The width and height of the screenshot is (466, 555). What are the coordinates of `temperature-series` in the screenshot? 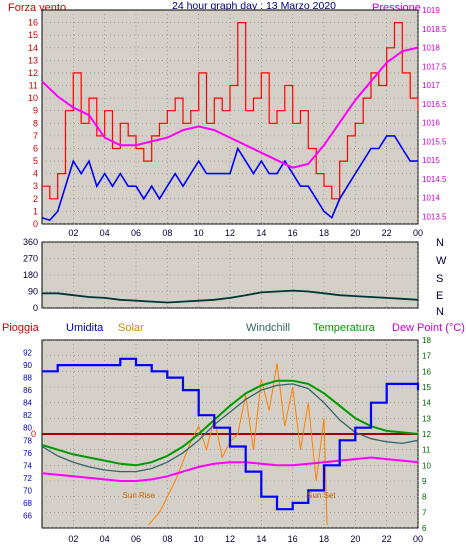 It's located at (230, 423).